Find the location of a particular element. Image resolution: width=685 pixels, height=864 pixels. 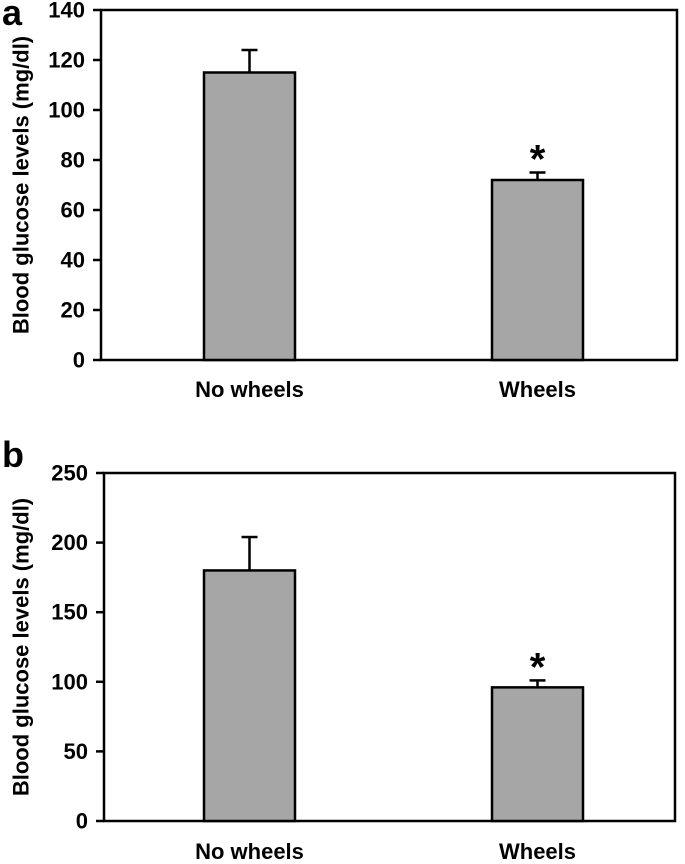

y-tick-label: 150 is located at coordinates (69, 612).